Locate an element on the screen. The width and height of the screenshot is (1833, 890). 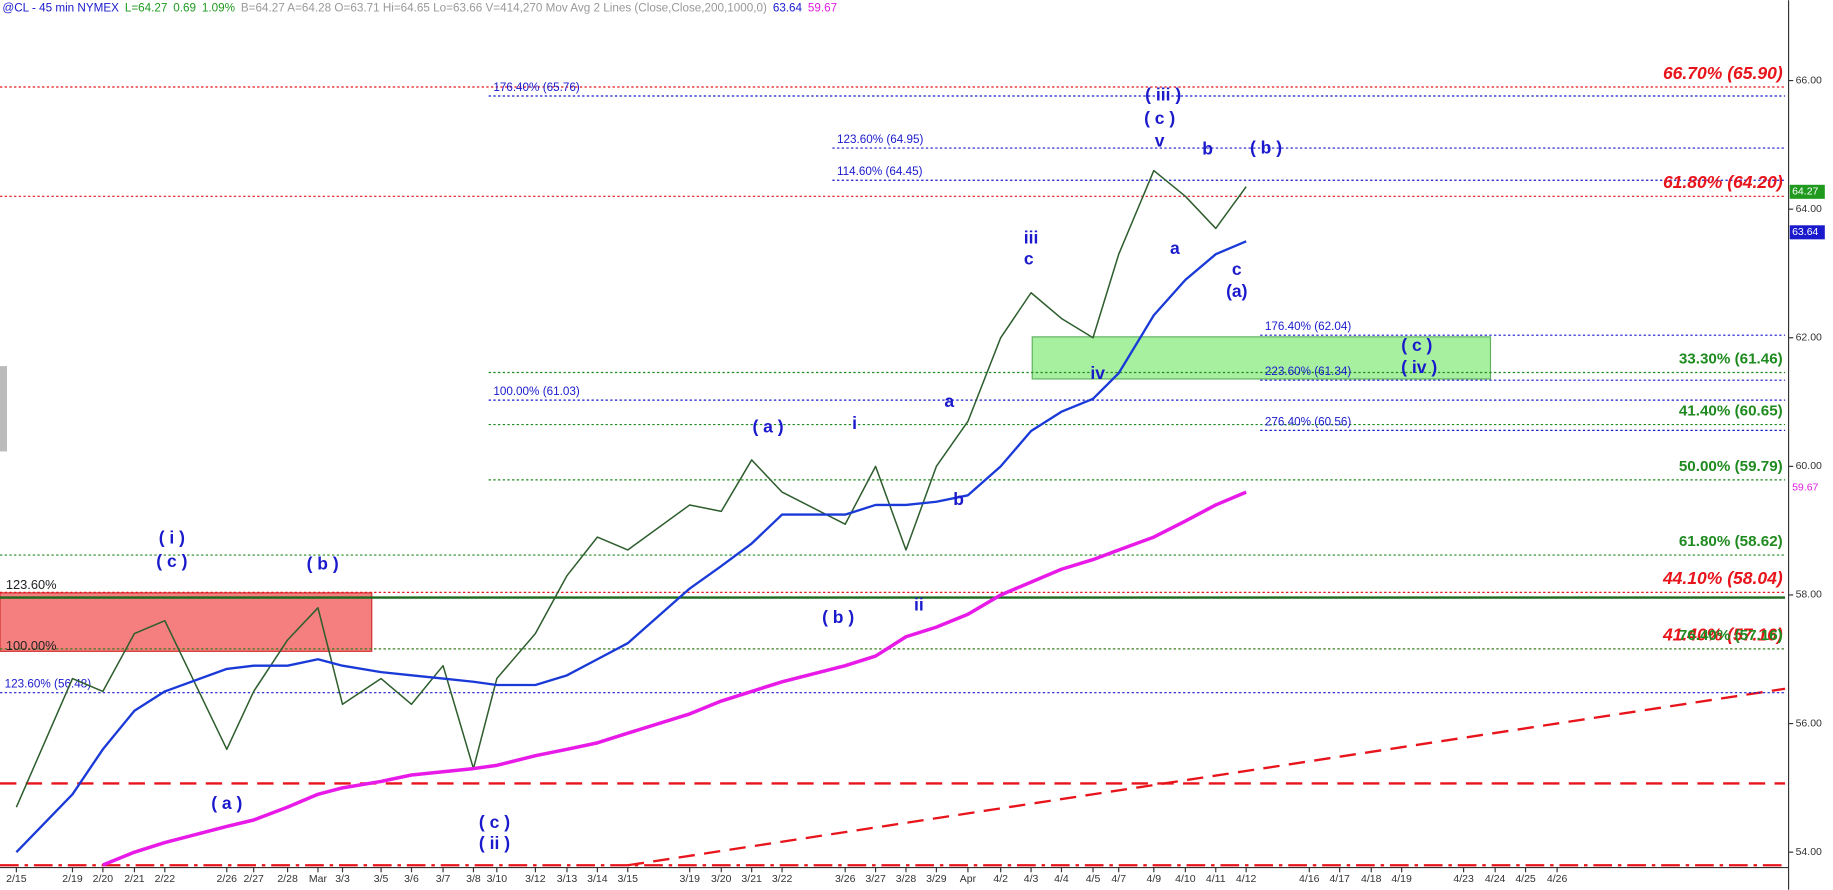
x-tick-label: 4/3 is located at coordinates (1031, 879).